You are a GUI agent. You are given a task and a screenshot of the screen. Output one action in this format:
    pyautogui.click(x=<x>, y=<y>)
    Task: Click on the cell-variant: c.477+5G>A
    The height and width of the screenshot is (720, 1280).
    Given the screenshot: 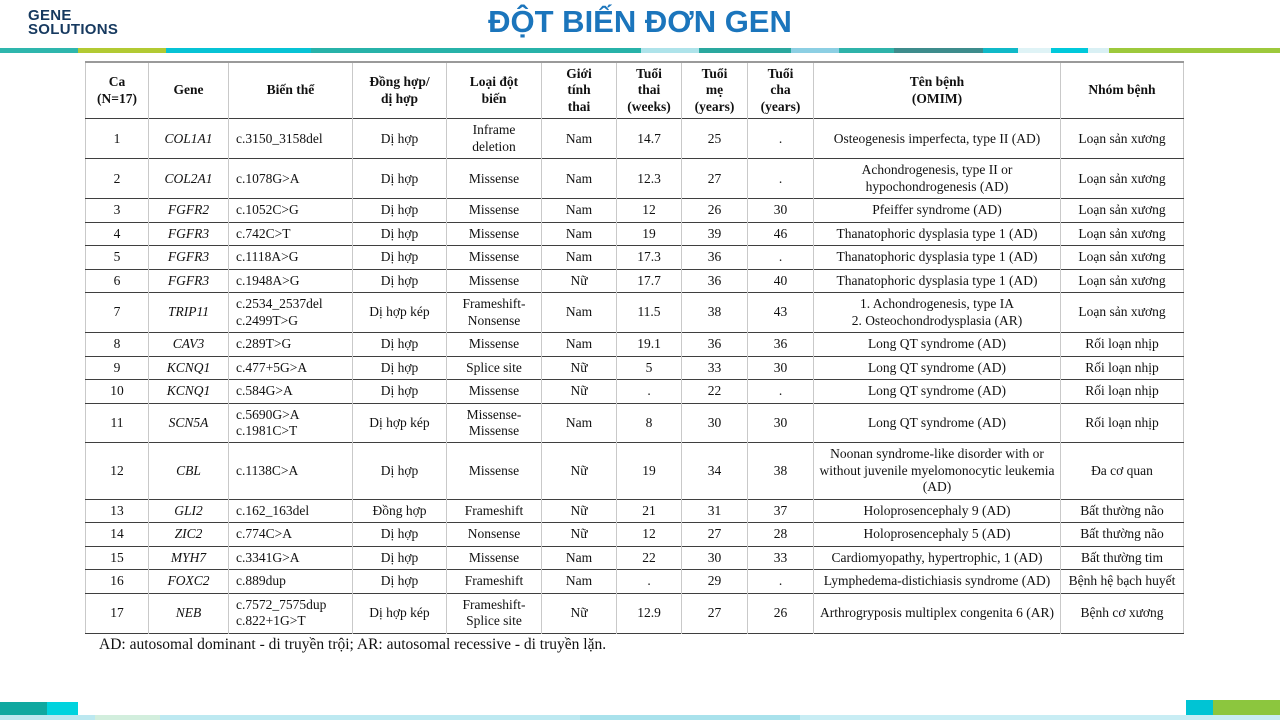 What is the action you would take?
    pyautogui.click(x=290, y=368)
    